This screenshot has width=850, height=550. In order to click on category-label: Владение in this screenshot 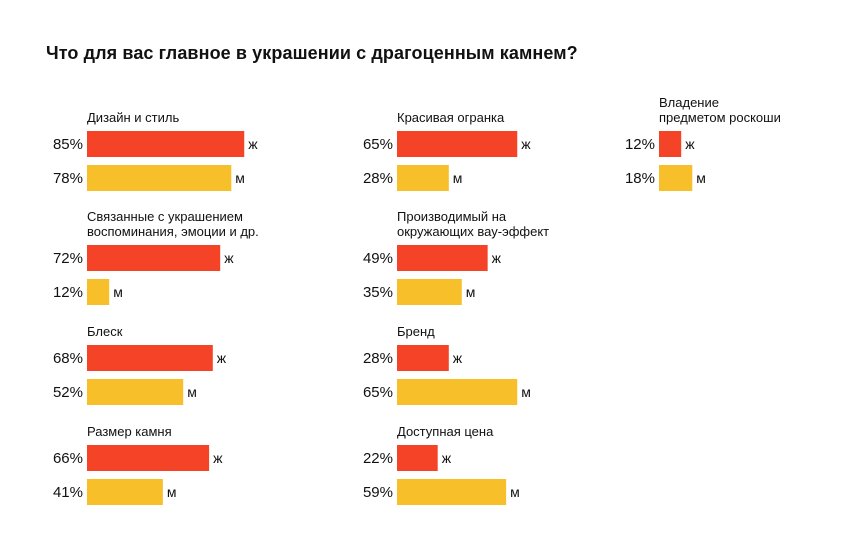, I will do `click(689, 102)`.